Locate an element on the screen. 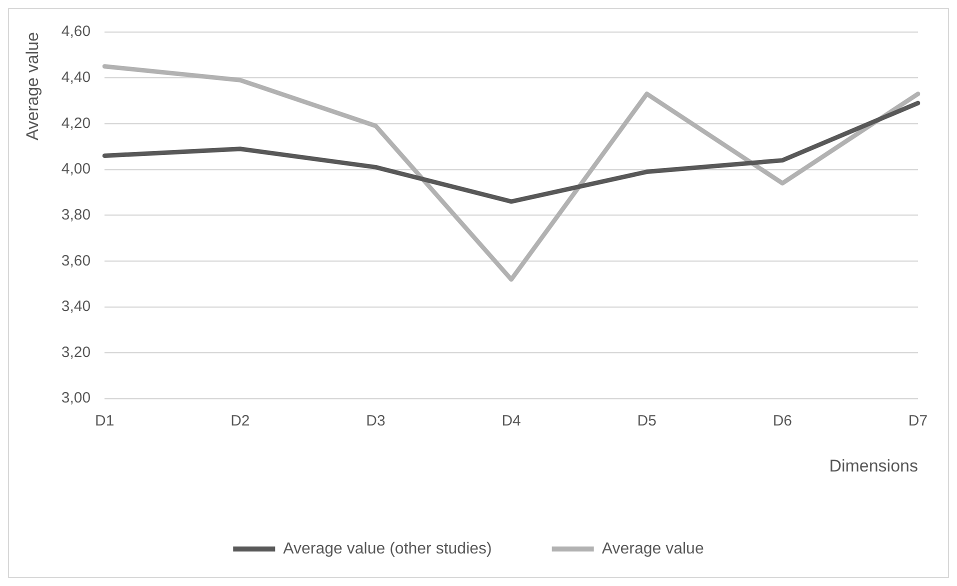 Image resolution: width=957 pixels, height=586 pixels. y-tick-label: 3,80 is located at coordinates (76, 215).